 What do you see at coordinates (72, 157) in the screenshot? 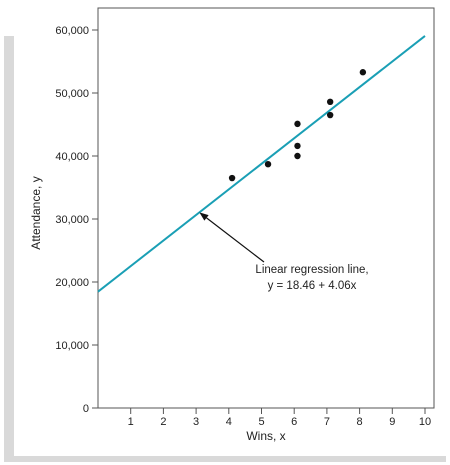
I see `y-tick-label-4: 40,000` at bounding box center [72, 157].